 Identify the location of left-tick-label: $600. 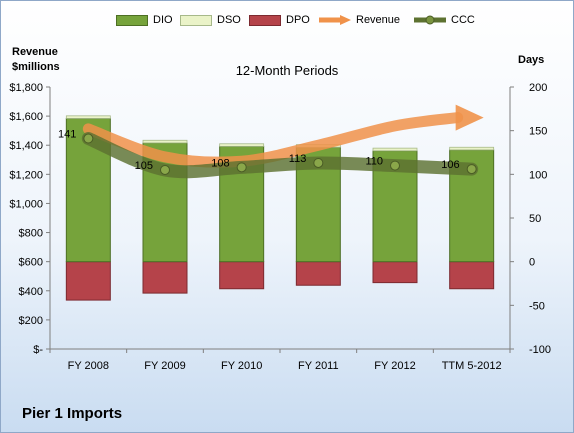
(31, 263).